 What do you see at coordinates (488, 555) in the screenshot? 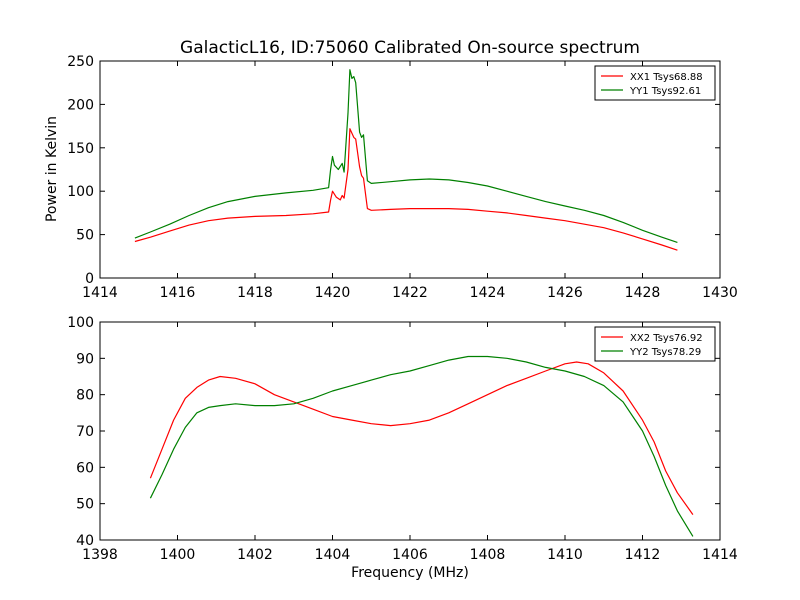
I see `bottom-x-tick-label: 1408` at bounding box center [488, 555].